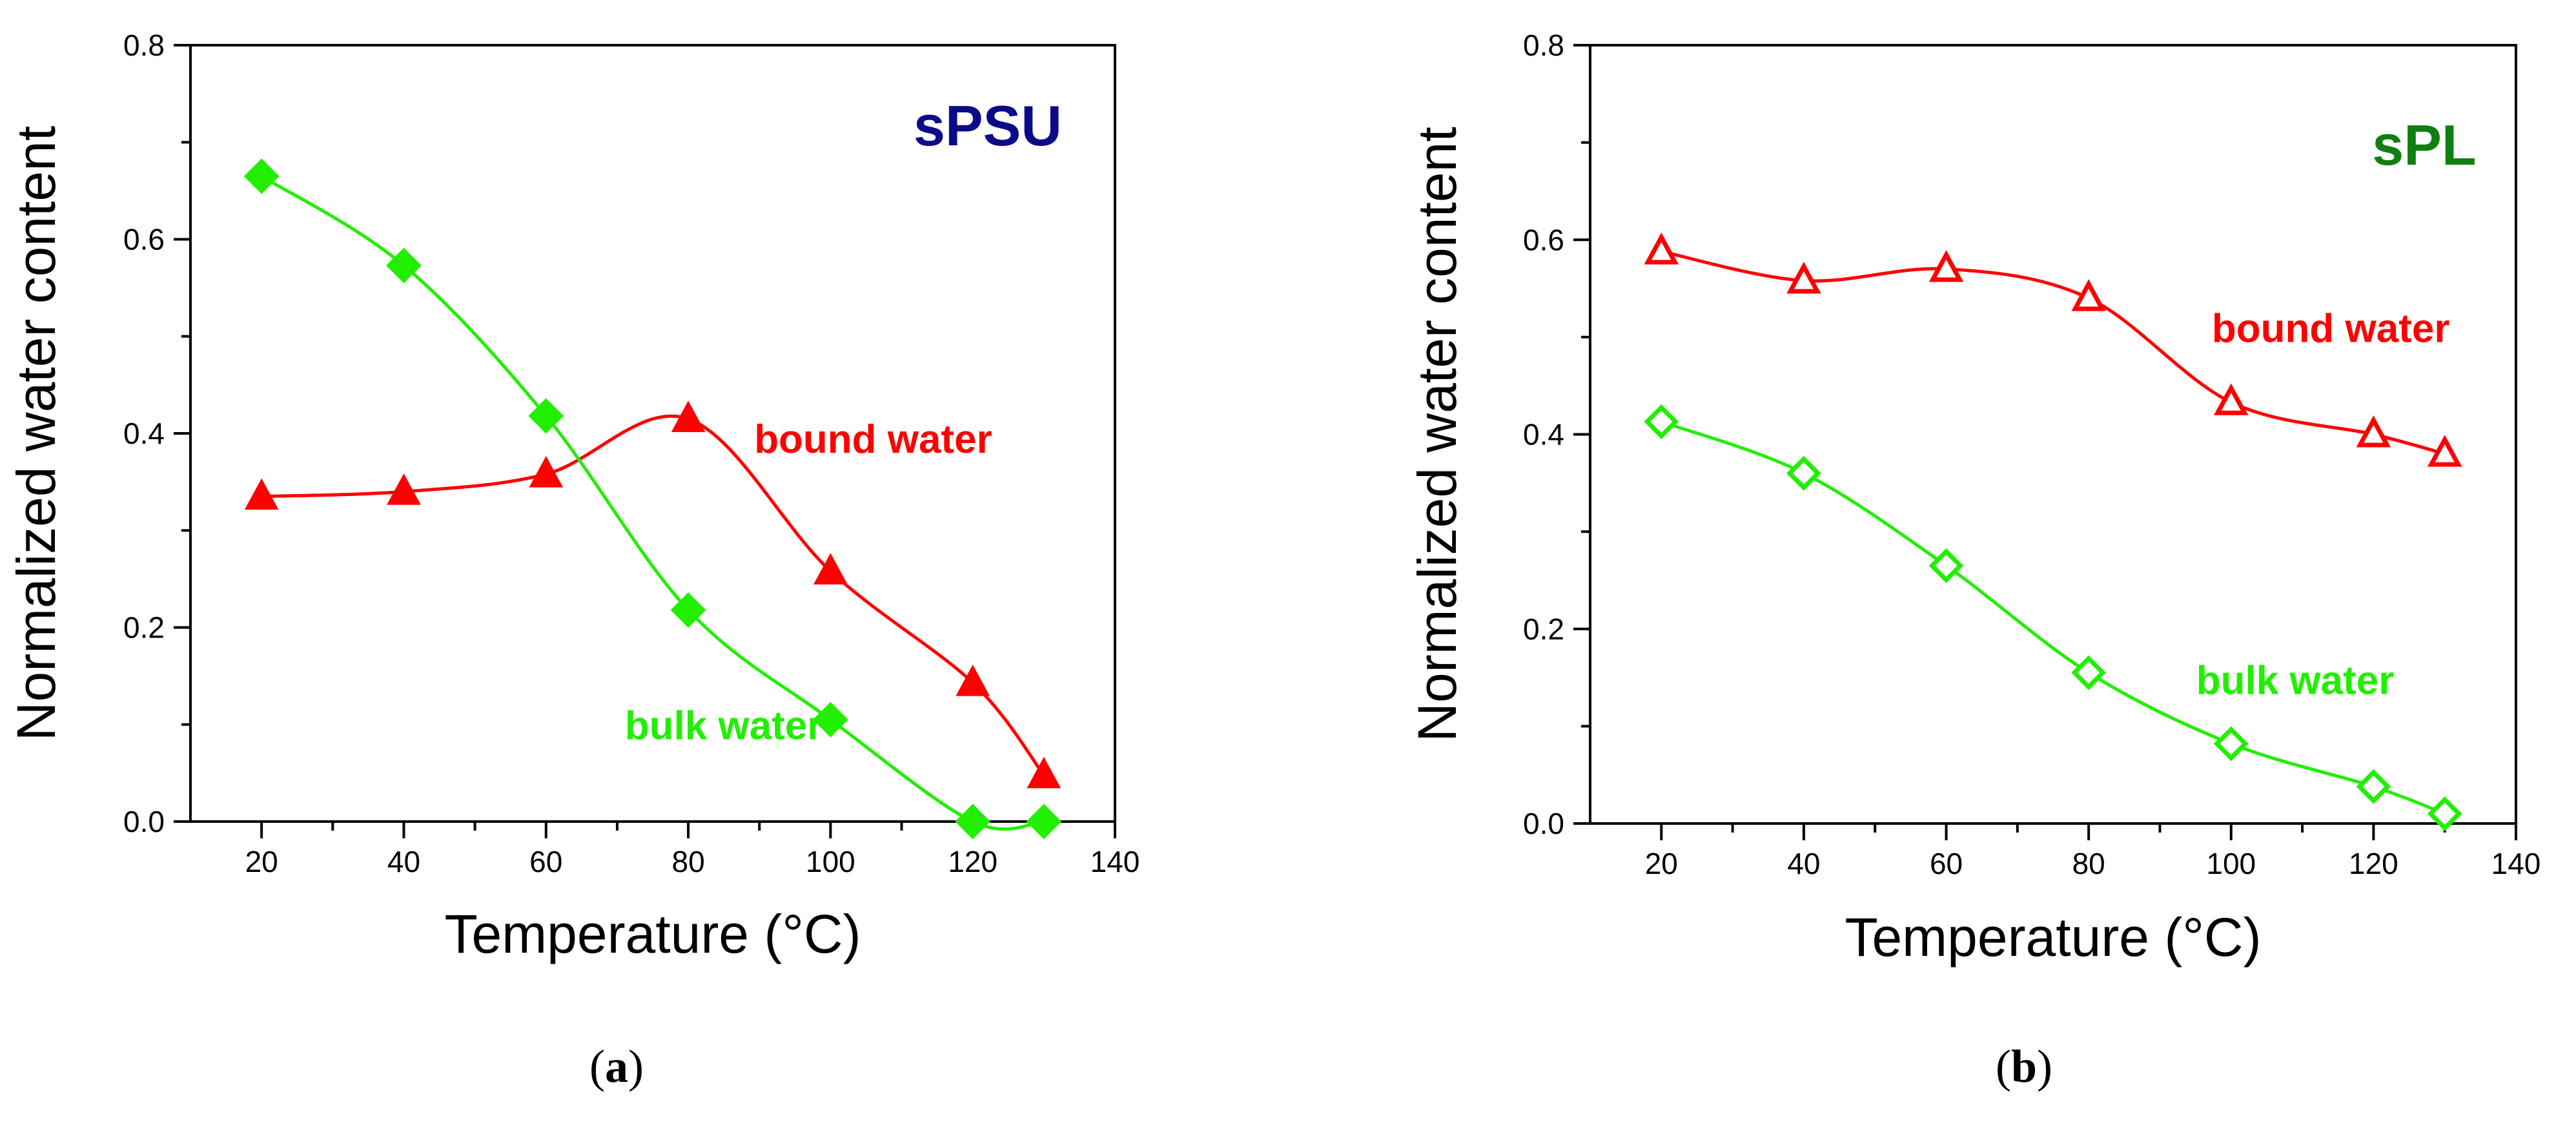 The height and width of the screenshot is (1129, 2576). I want to click on chart-title: sPSU, so click(988, 126).